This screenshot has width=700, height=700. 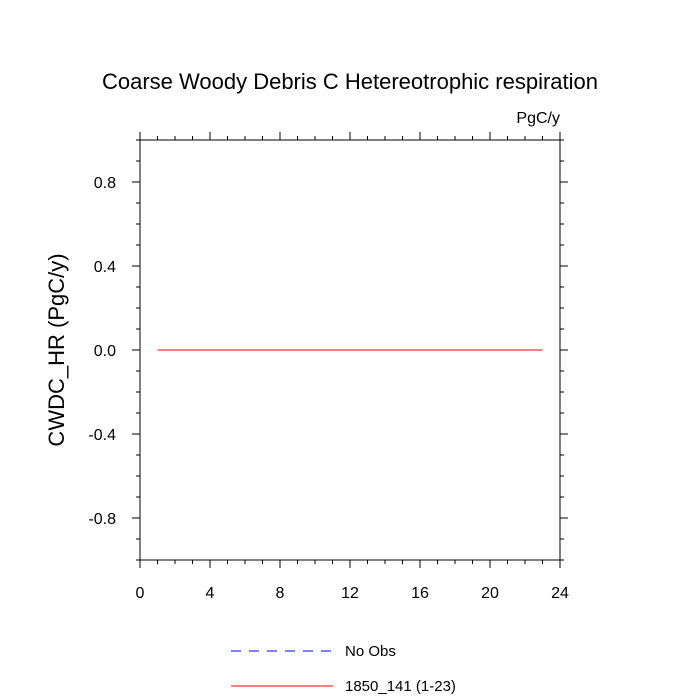 What do you see at coordinates (420, 593) in the screenshot?
I see `x-tick-label: 16` at bounding box center [420, 593].